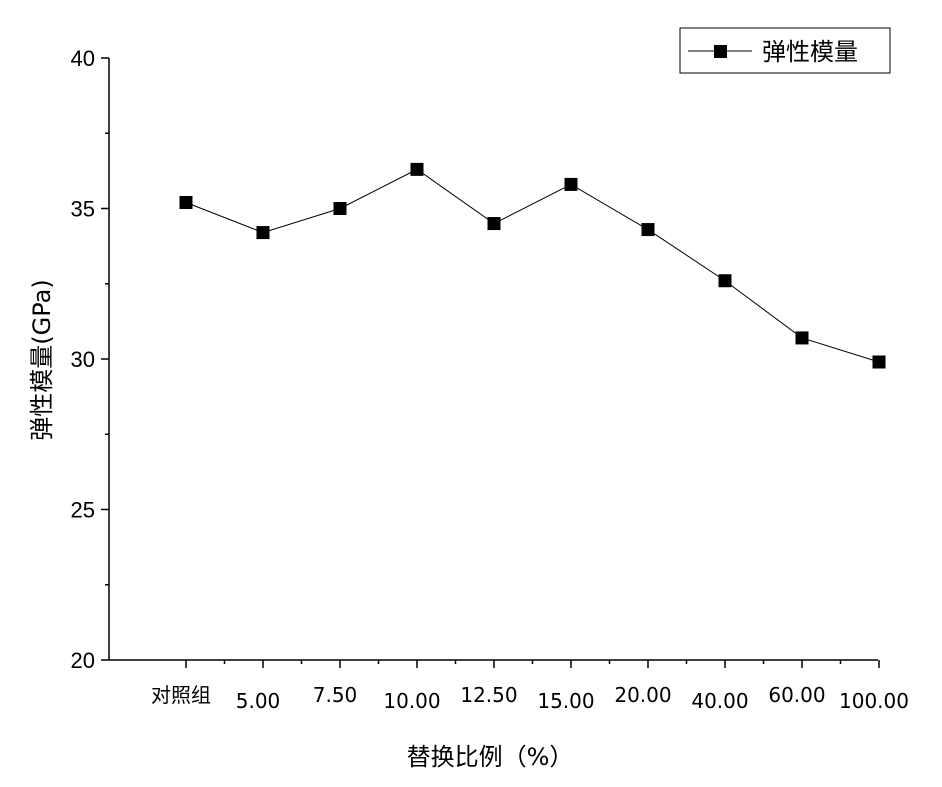  What do you see at coordinates (335, 695) in the screenshot?
I see `x-tick-label: 7.50` at bounding box center [335, 695].